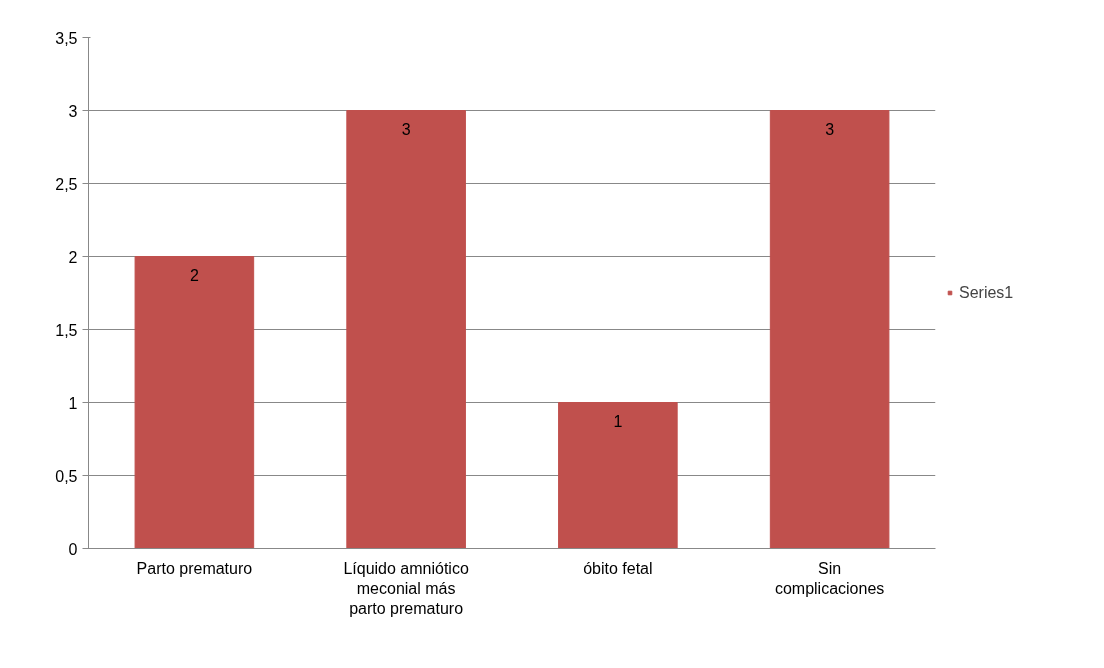 This screenshot has height=668, width=1104. Describe the element at coordinates (66, 38) in the screenshot. I see `y-tick-label: 3,5` at that location.